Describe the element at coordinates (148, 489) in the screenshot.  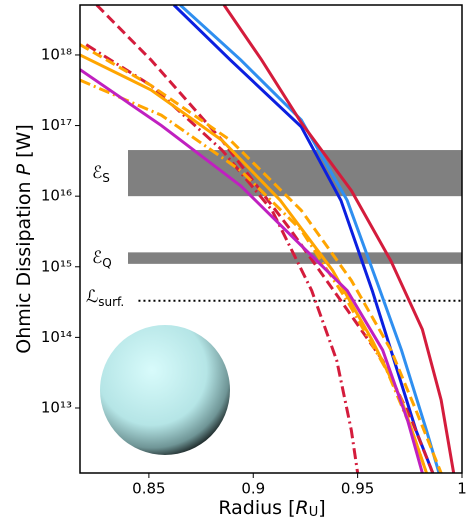
I see `x-tick-label: 0.85` at that location.